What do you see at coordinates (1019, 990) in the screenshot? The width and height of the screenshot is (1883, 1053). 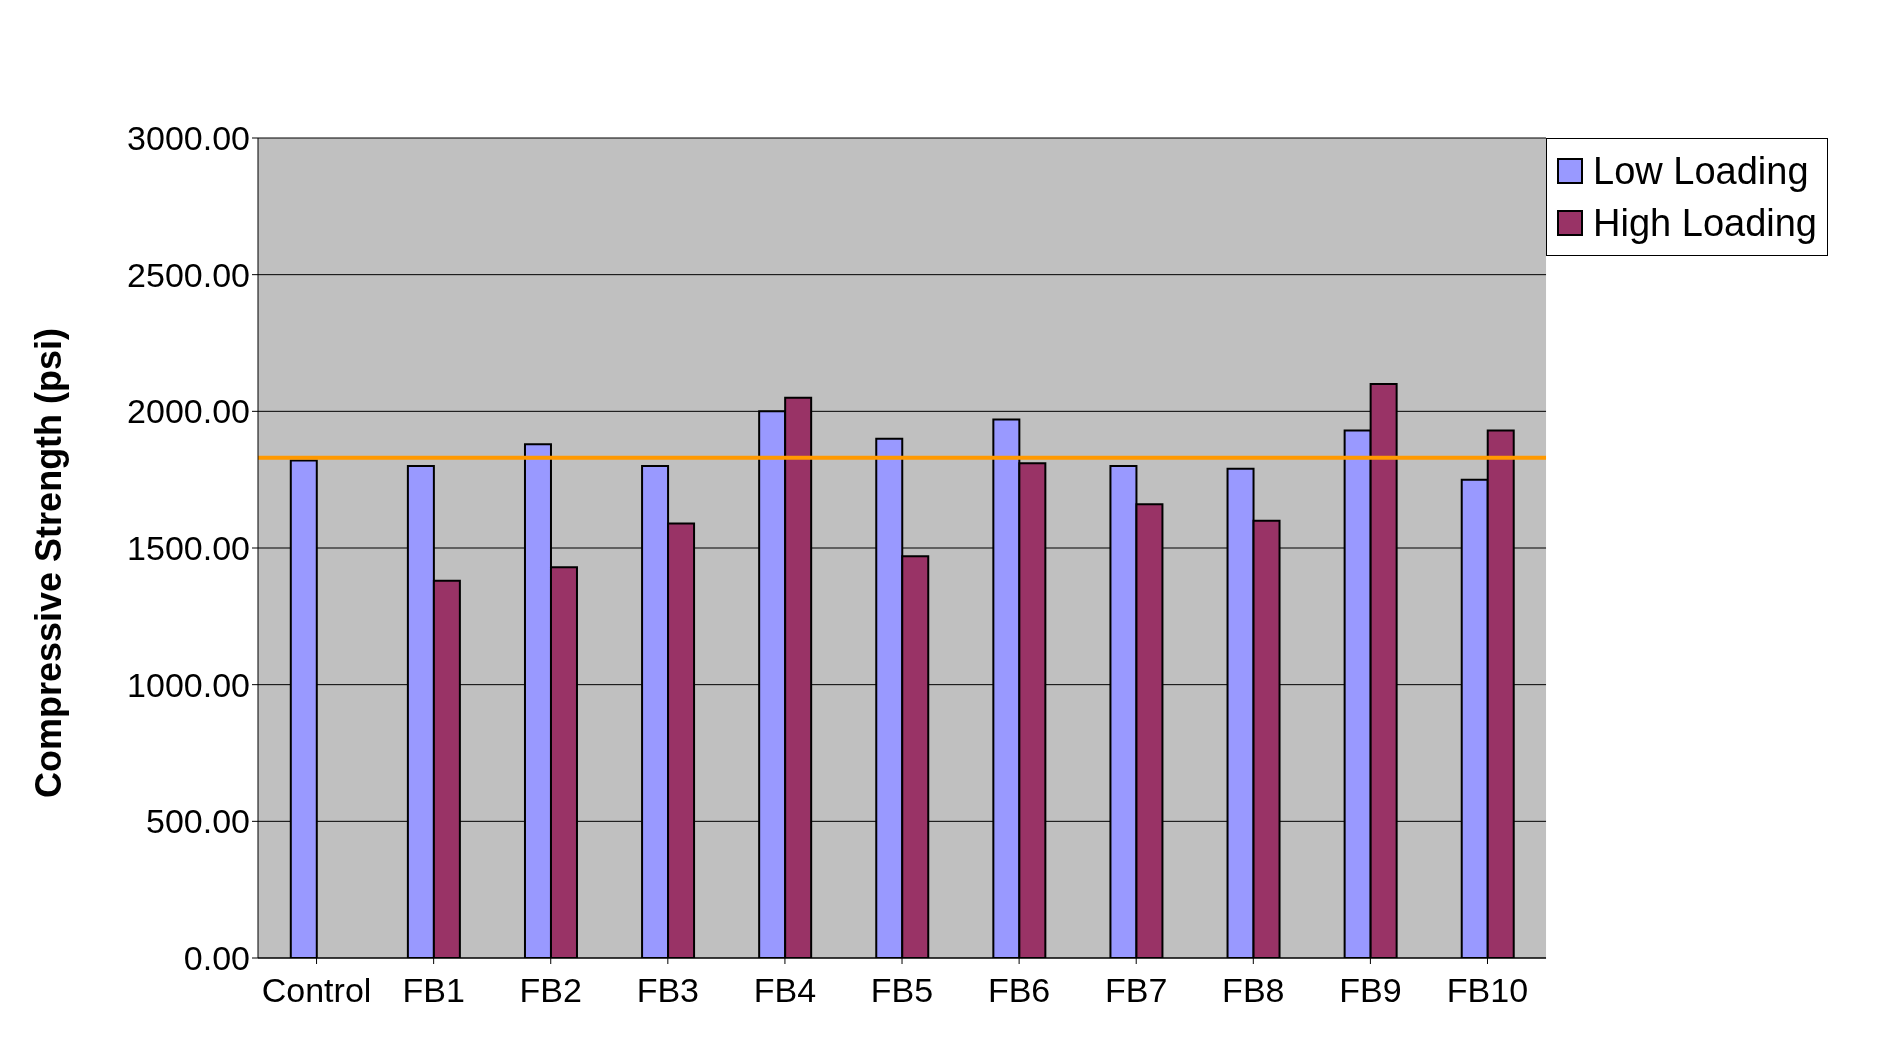 I see `x-tick-label: FB6` at bounding box center [1019, 990].